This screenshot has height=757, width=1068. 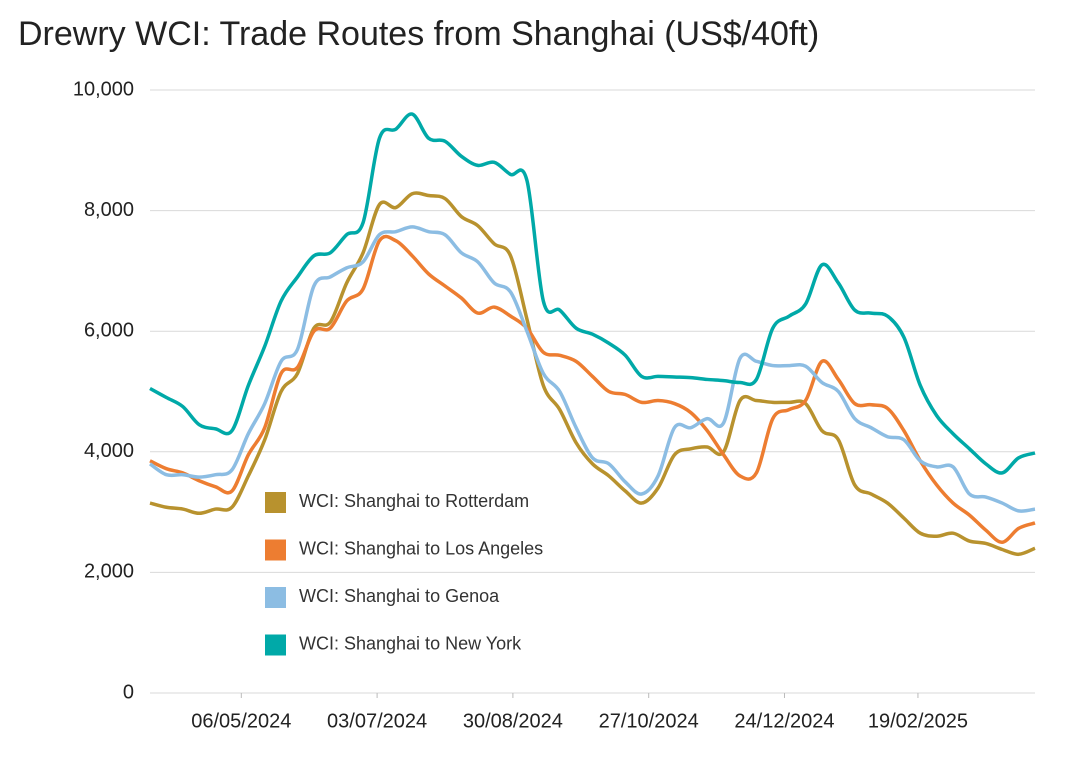 I want to click on y-tick-label: 6,000, so click(x=109, y=330).